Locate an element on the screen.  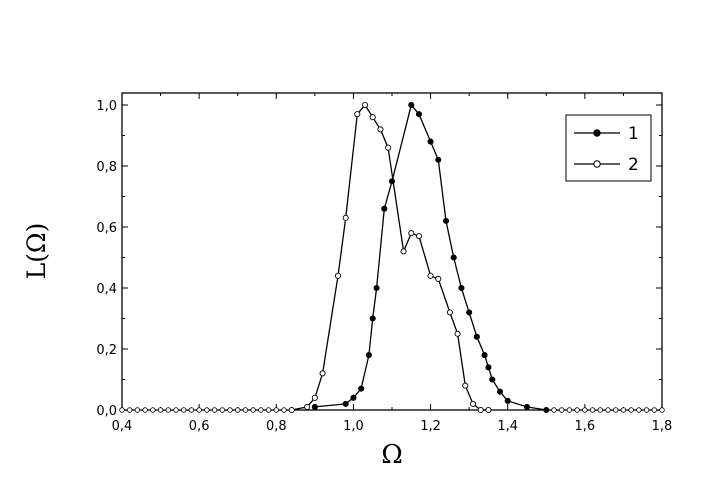
x-tick-label: 0,8 is located at coordinates (276, 426).